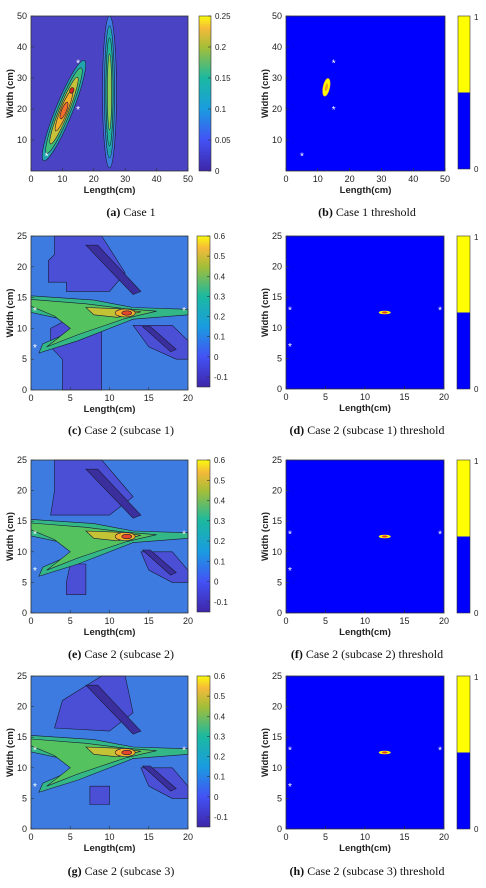 This screenshot has width=486, height=888. What do you see at coordinates (22, 78) in the screenshot?
I see `y-tick-label: 30` at bounding box center [22, 78].